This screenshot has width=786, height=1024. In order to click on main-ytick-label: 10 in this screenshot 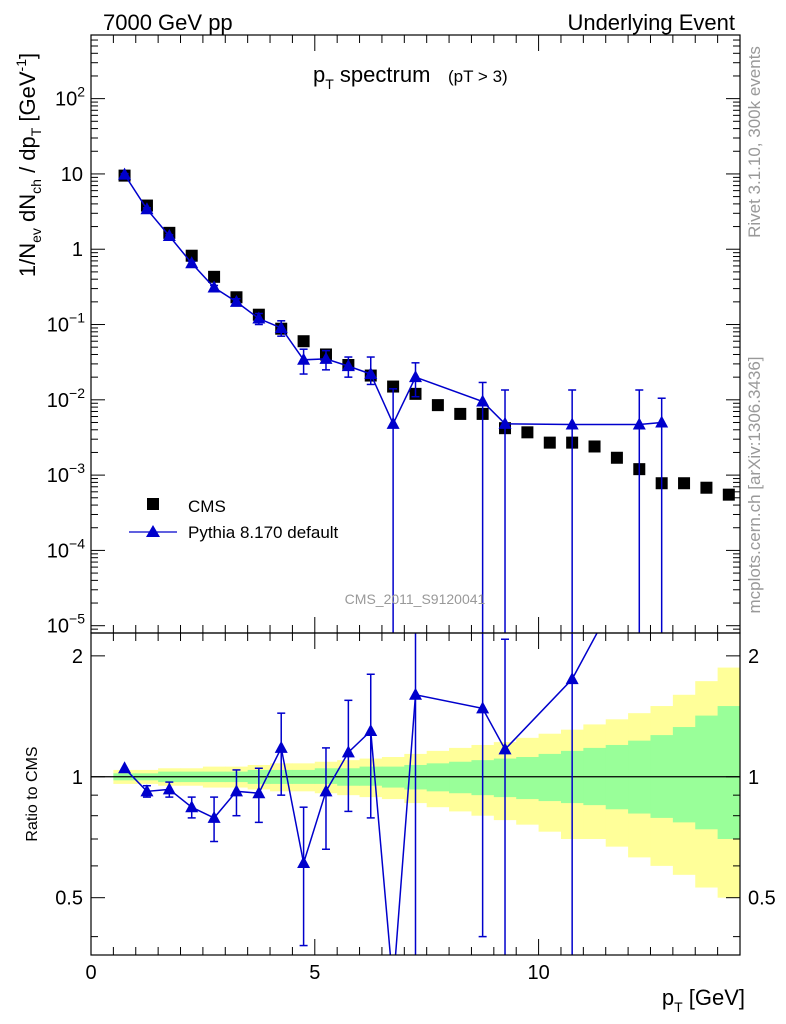, I will do `click(72, 175)`.